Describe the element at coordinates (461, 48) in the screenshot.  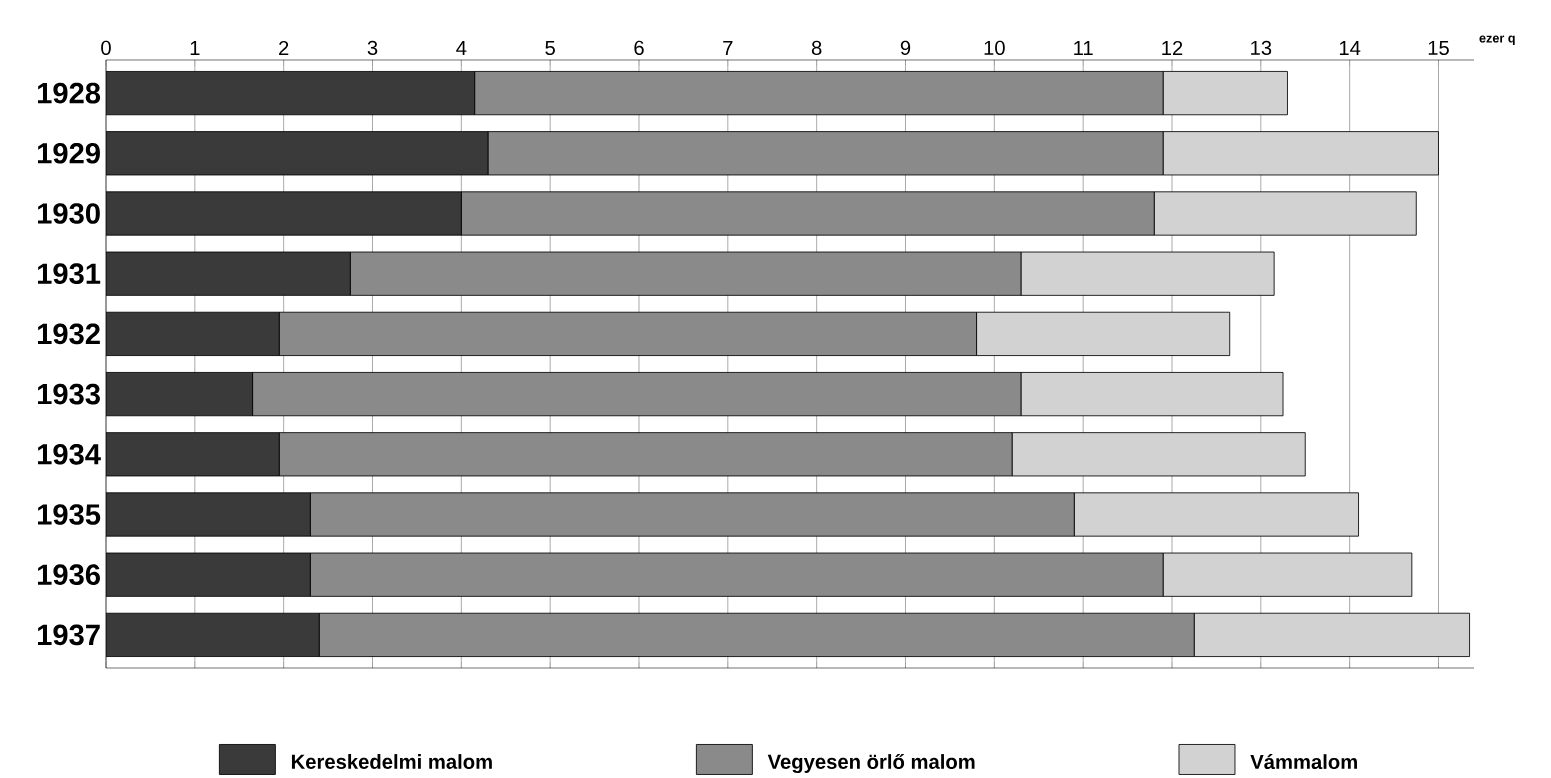
I see `x-tick-label: 4` at that location.